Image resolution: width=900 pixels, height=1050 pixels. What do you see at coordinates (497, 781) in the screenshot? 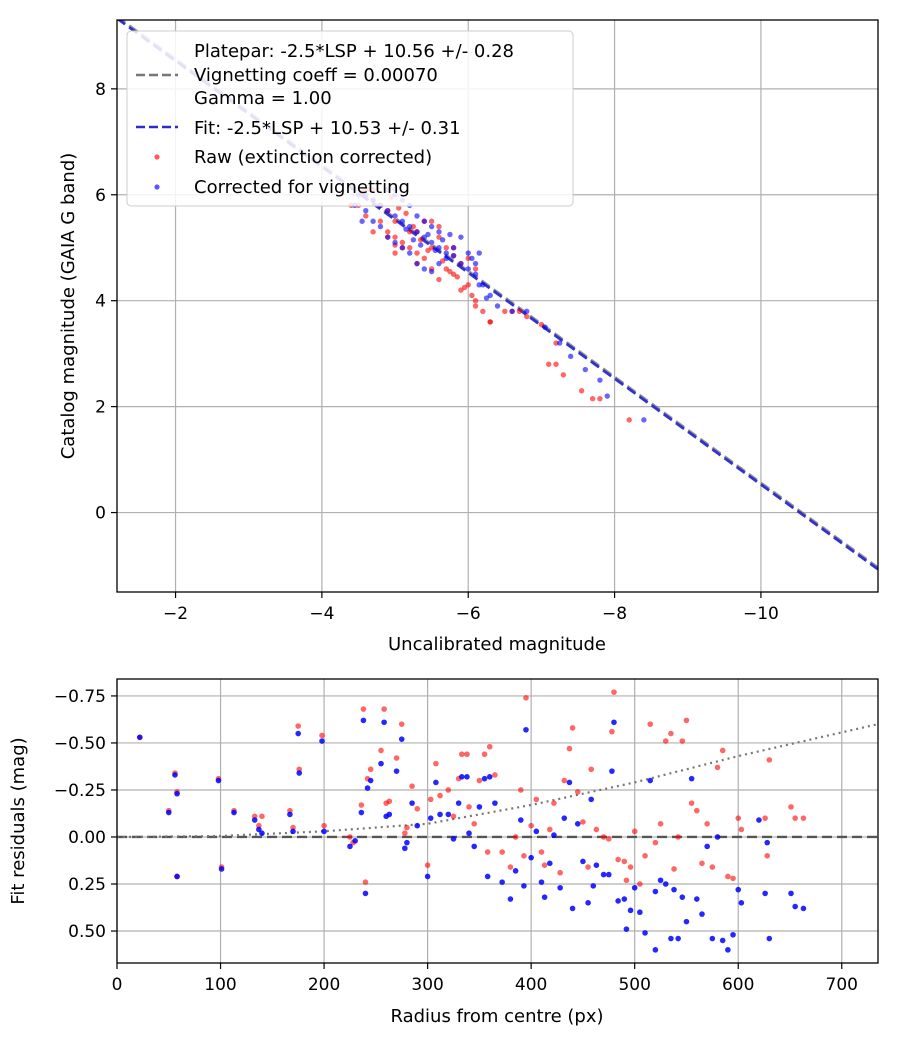
I see `vignetting-curve` at bounding box center [497, 781].